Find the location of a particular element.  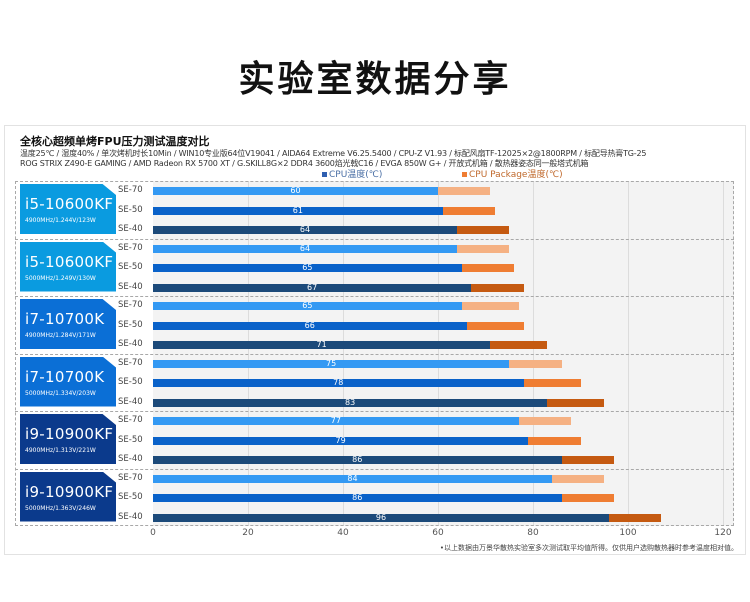

cpu-label-card: i9-10900KF 4900MHz/1.313V/221W is located at coordinates (68, 439).